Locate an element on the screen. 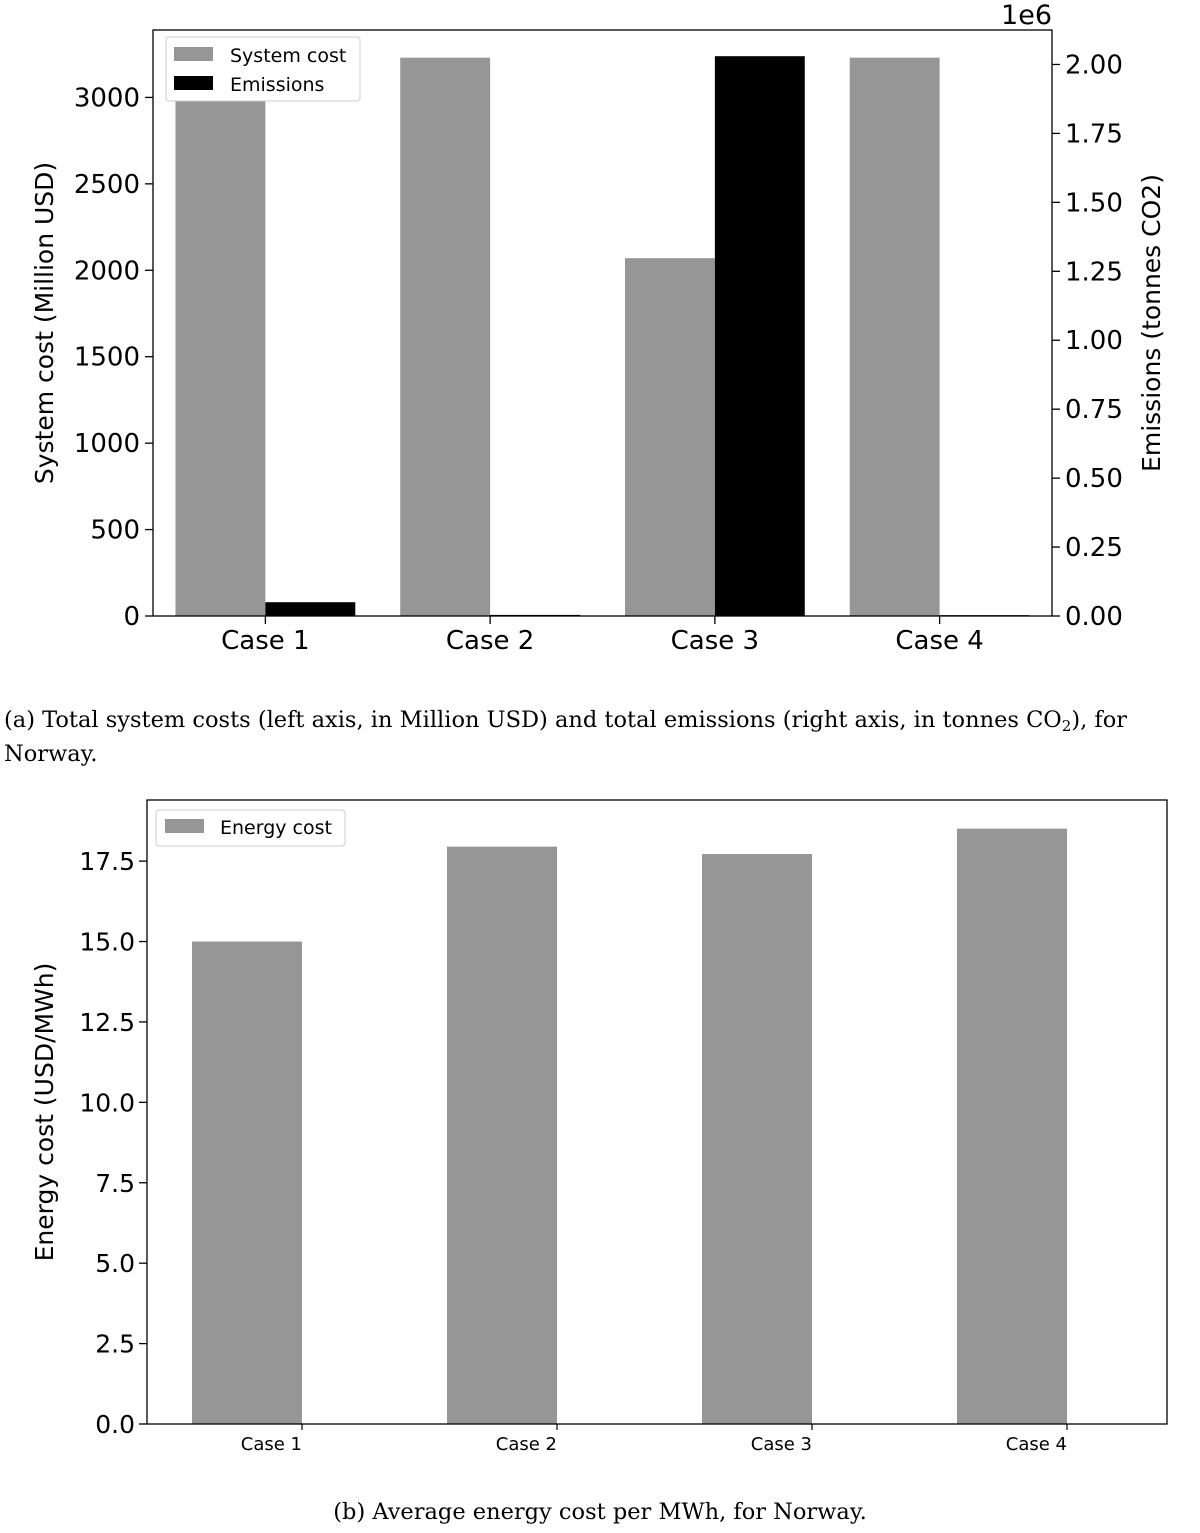 The height and width of the screenshot is (1533, 1200). chart-b-ytick-label: 17.5 is located at coordinates (107, 861).